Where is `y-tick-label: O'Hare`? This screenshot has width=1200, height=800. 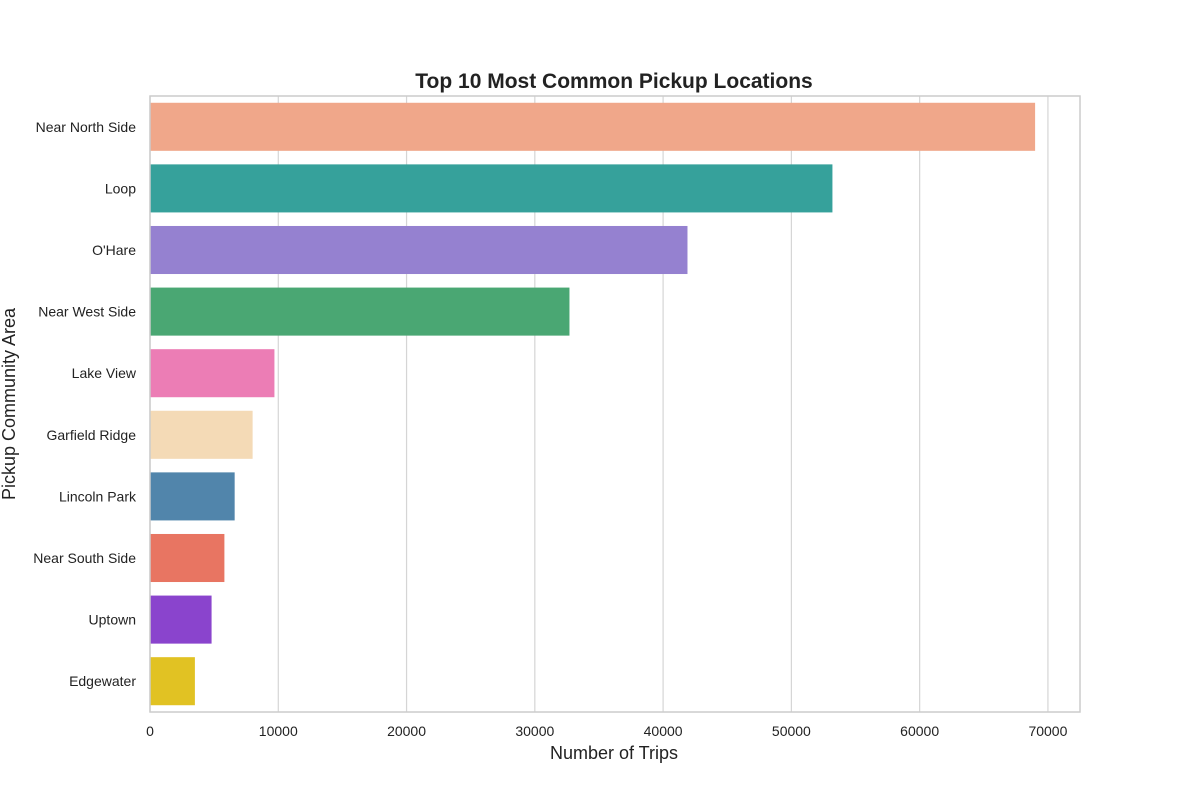
y-tick-label: O'Hare is located at coordinates (114, 250).